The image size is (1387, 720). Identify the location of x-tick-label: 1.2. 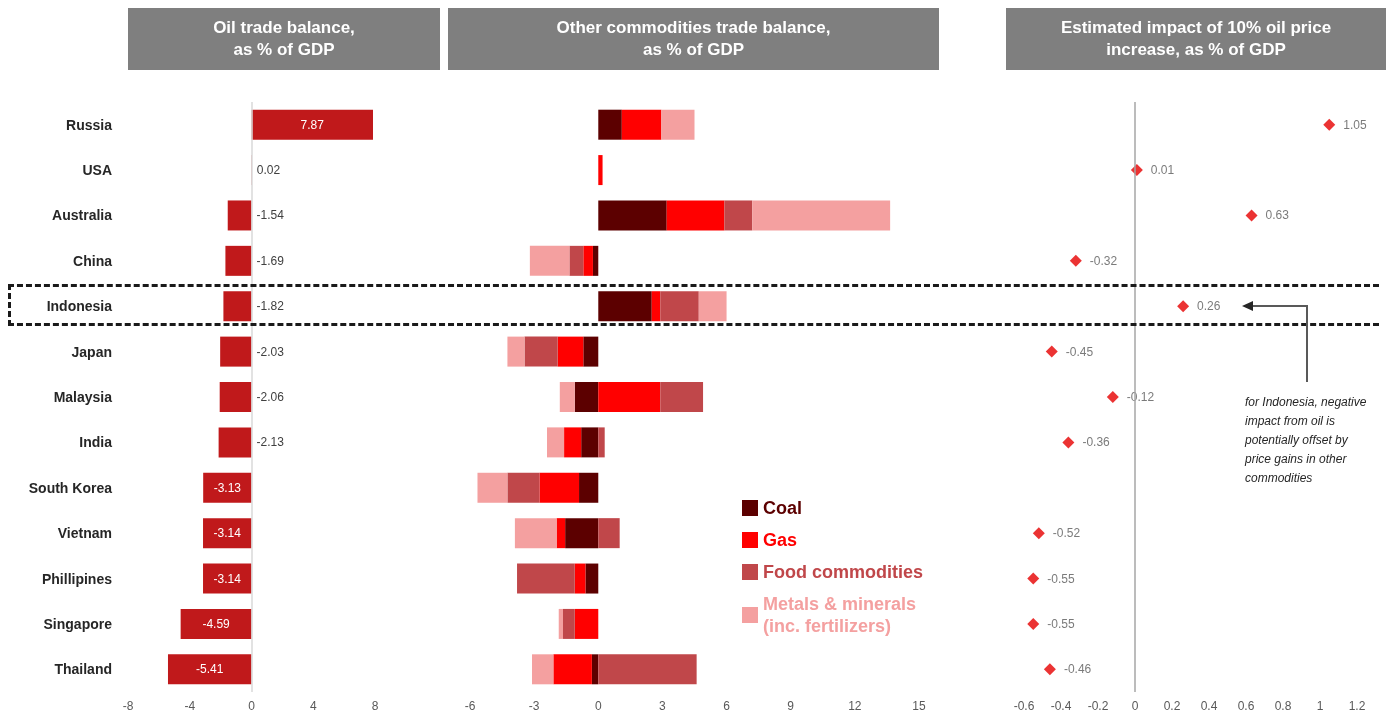
(1357, 706).